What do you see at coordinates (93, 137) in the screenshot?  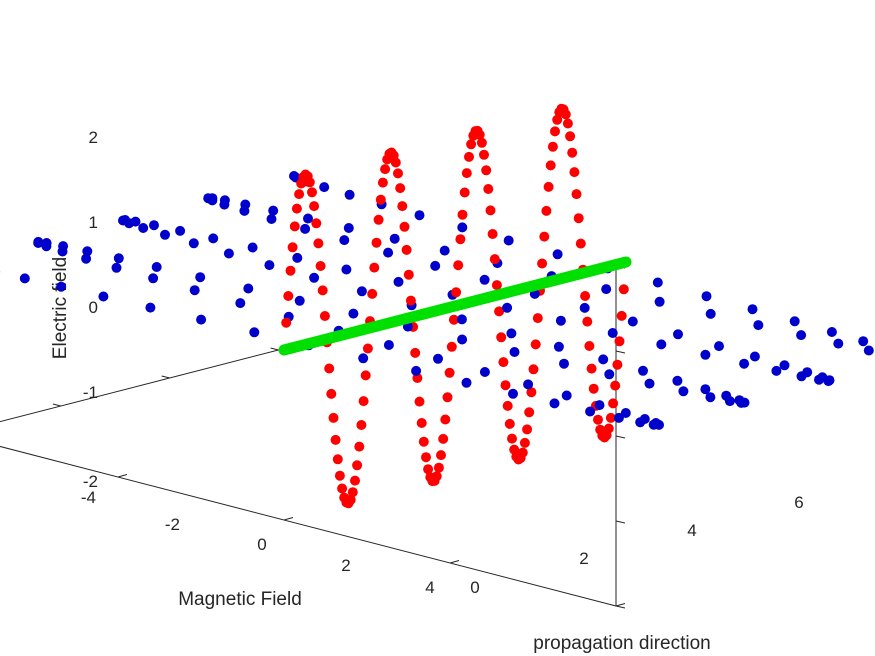 I see `z-tick-label: 2` at bounding box center [93, 137].